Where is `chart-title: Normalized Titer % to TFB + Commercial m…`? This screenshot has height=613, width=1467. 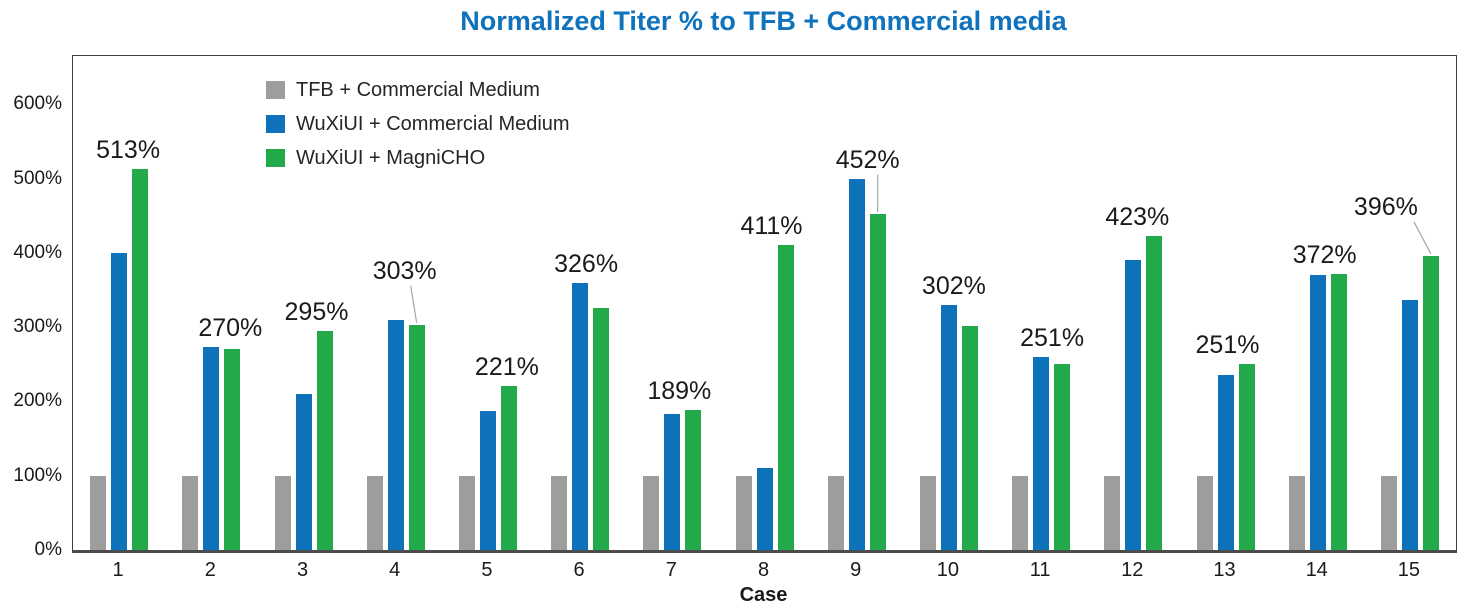 chart-title: Normalized Titer % to TFB + Commercial m… is located at coordinates (763, 21).